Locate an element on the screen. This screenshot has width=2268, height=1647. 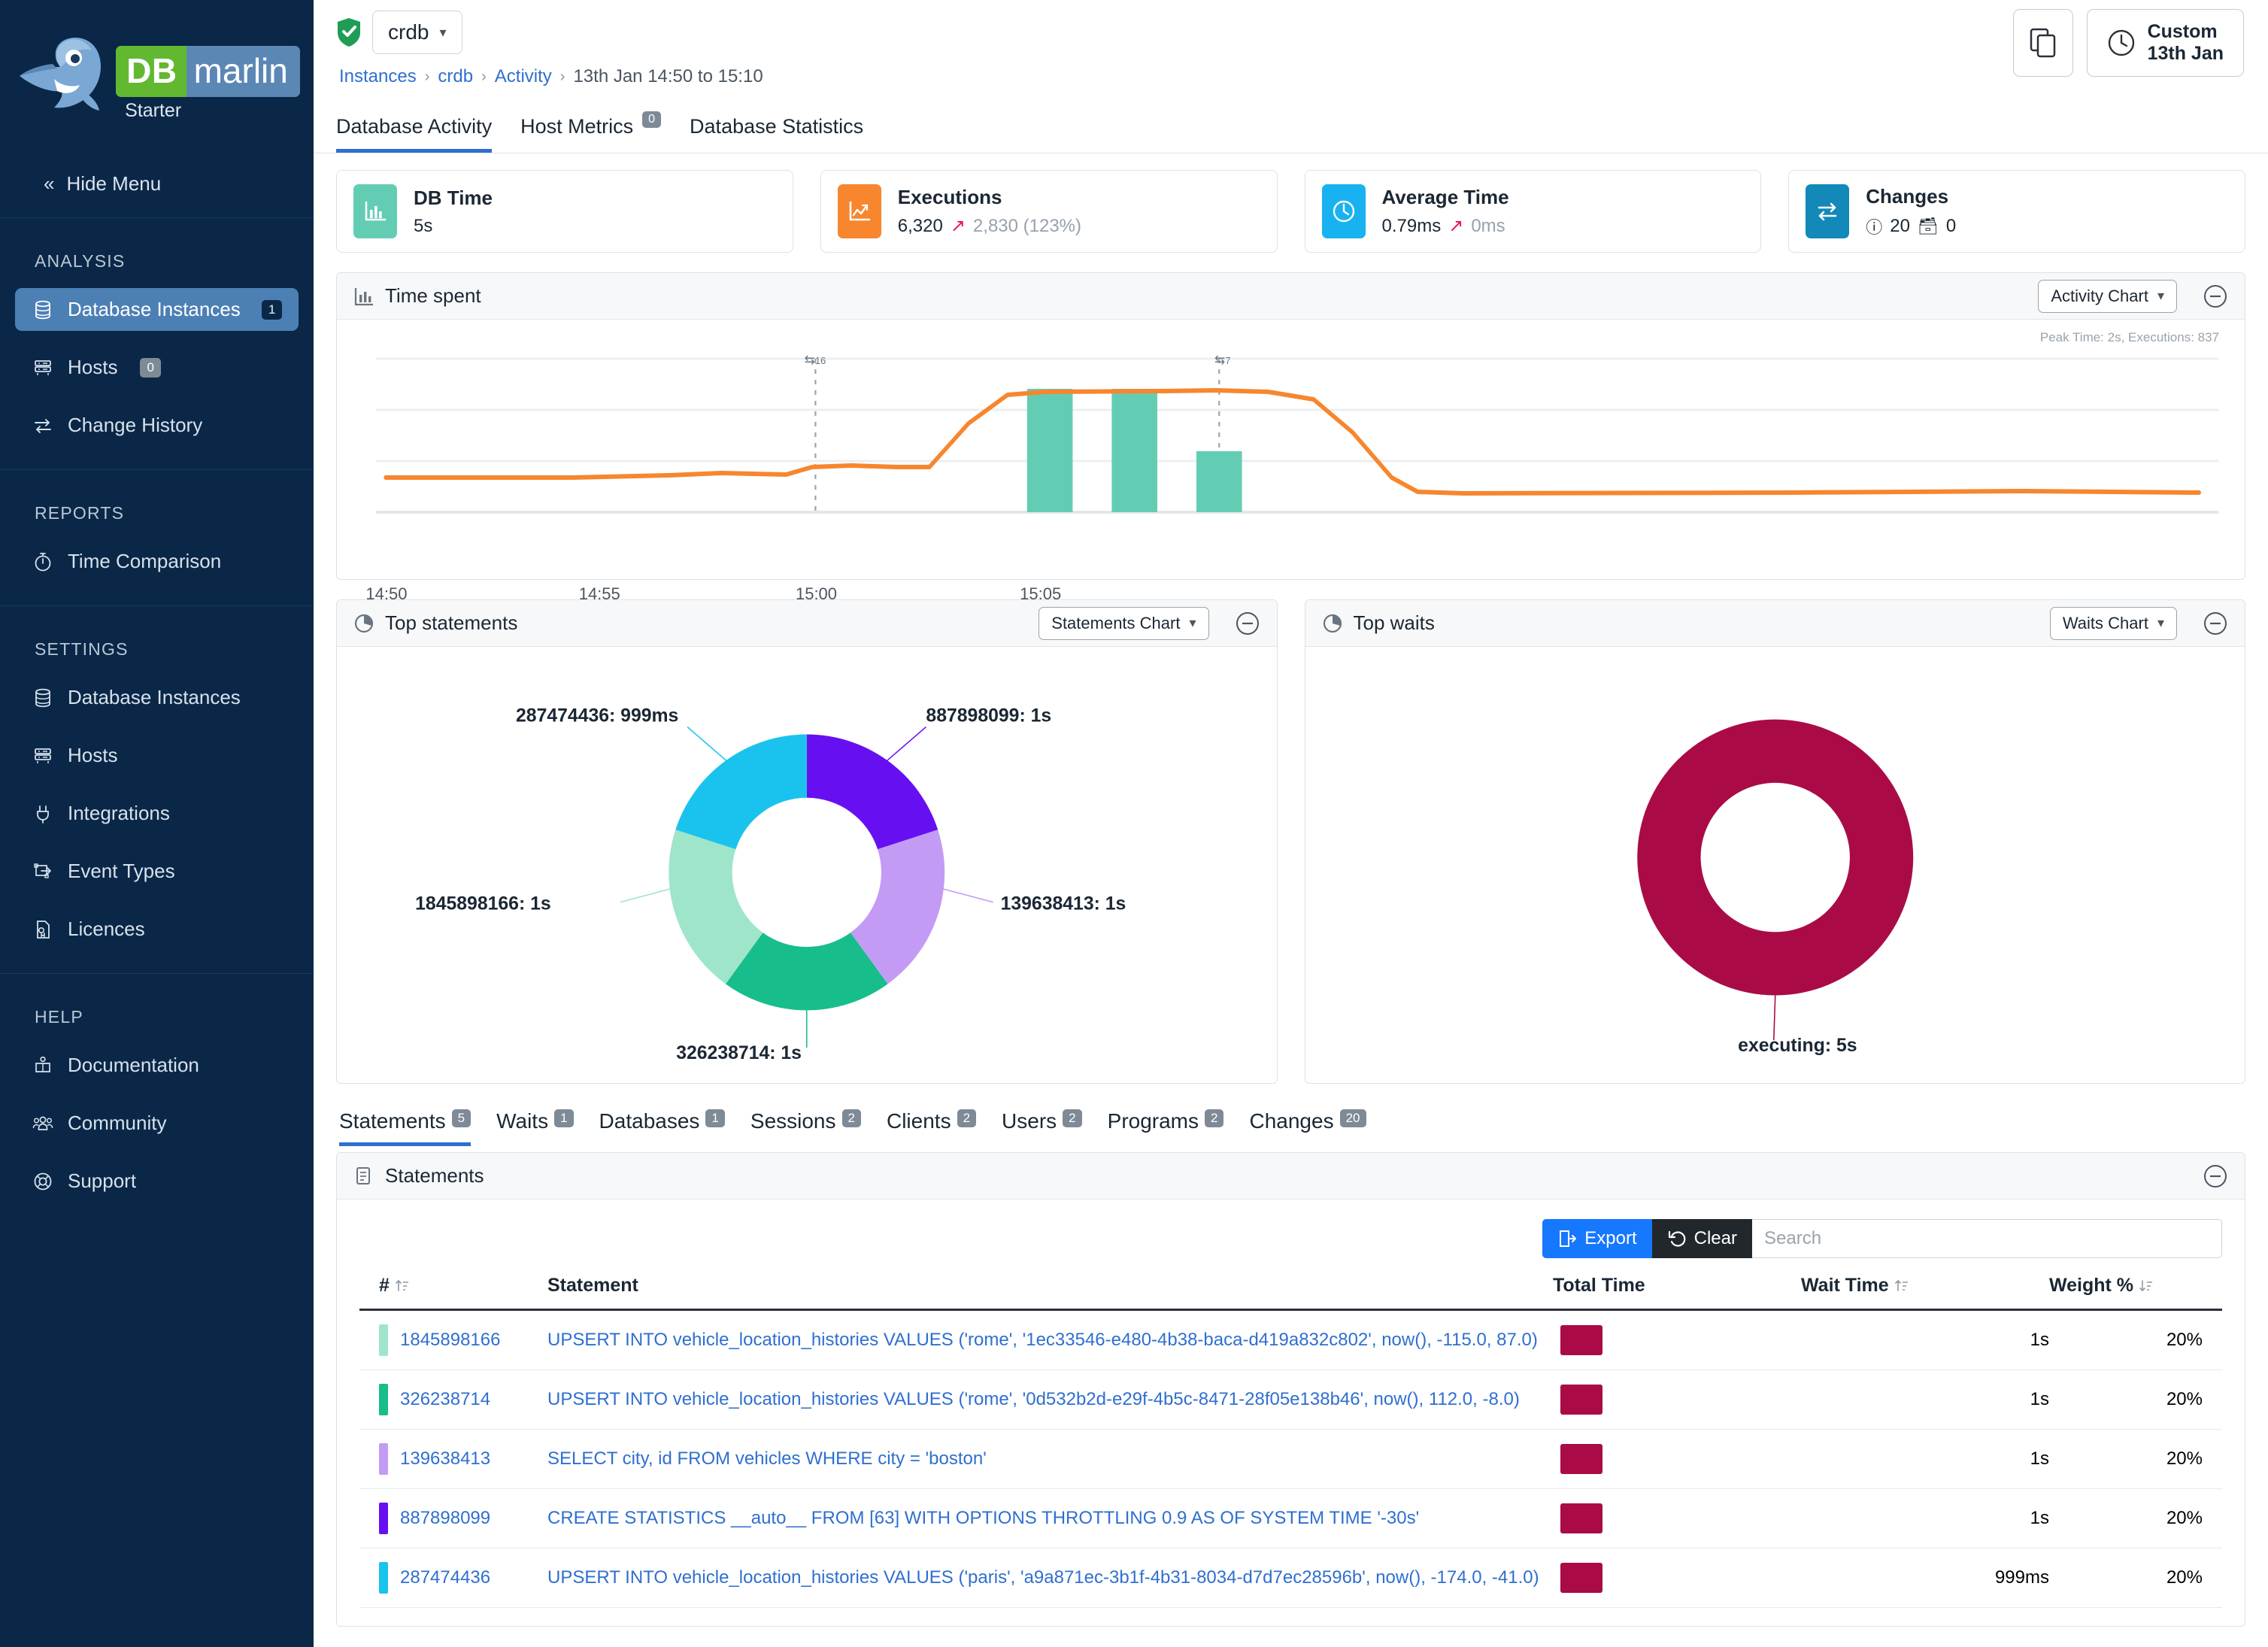
kpi-changes-count-2: 0 is located at coordinates (1951, 225).